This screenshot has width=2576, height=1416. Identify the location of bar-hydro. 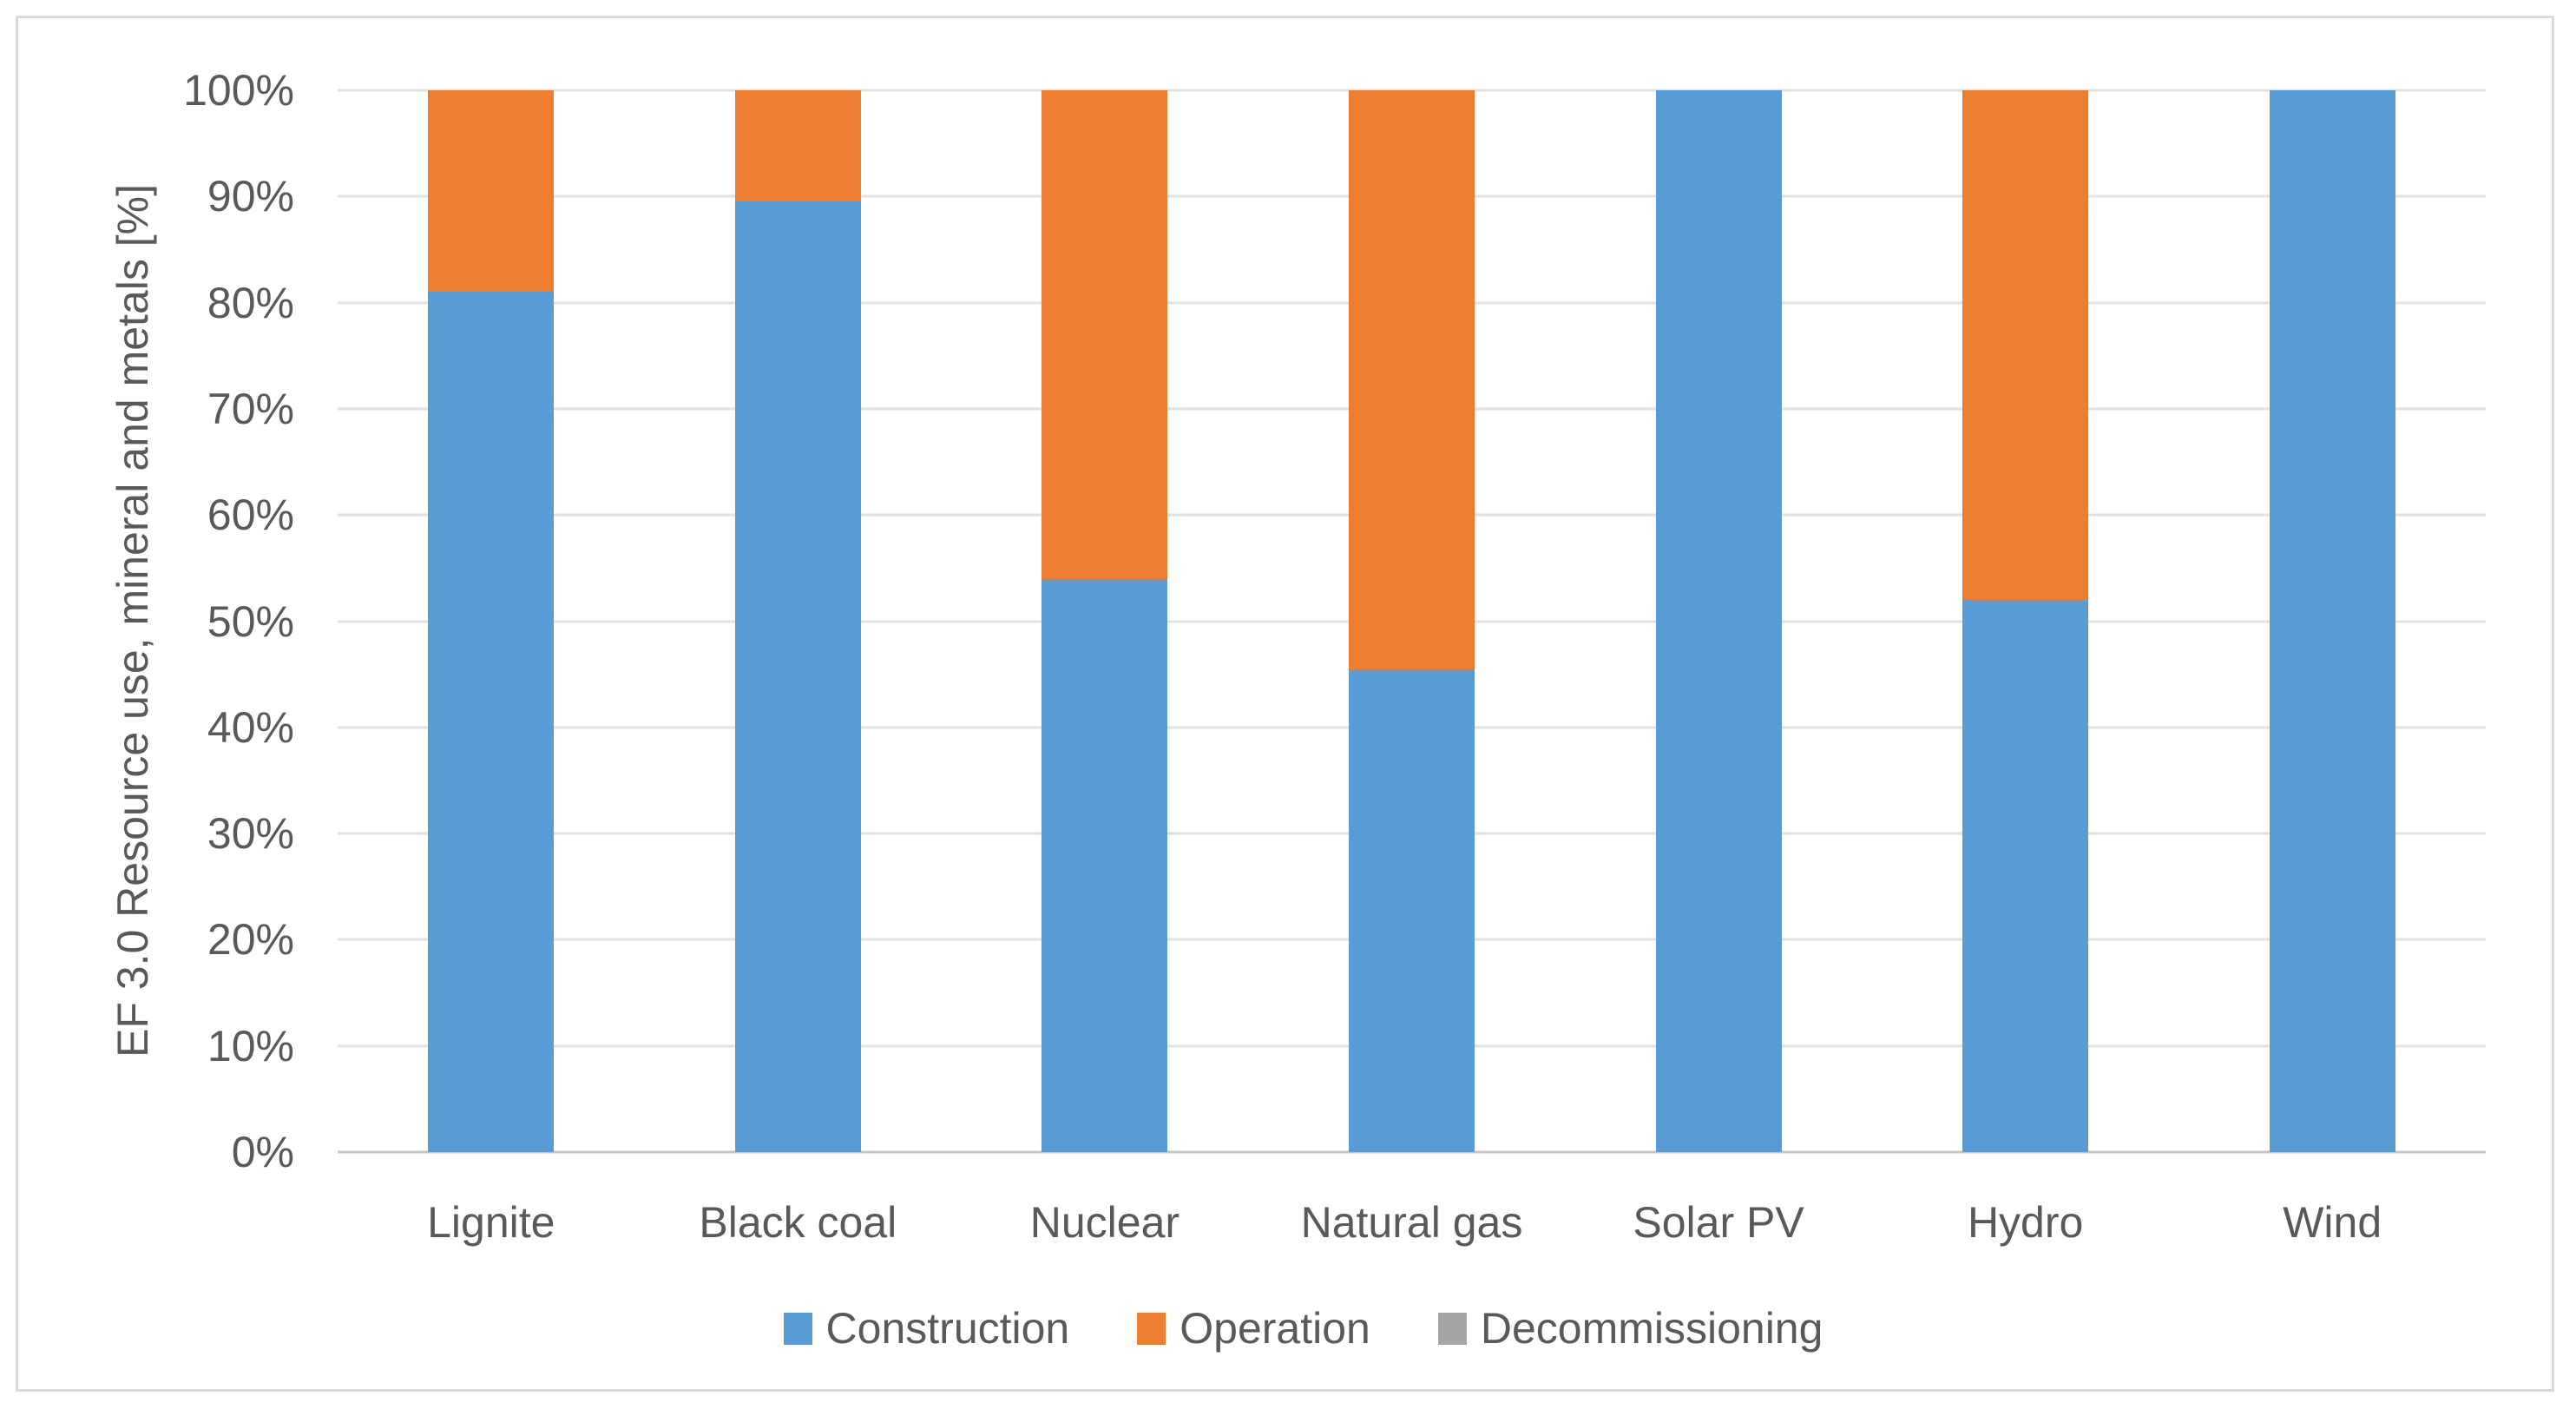
(2025, 621).